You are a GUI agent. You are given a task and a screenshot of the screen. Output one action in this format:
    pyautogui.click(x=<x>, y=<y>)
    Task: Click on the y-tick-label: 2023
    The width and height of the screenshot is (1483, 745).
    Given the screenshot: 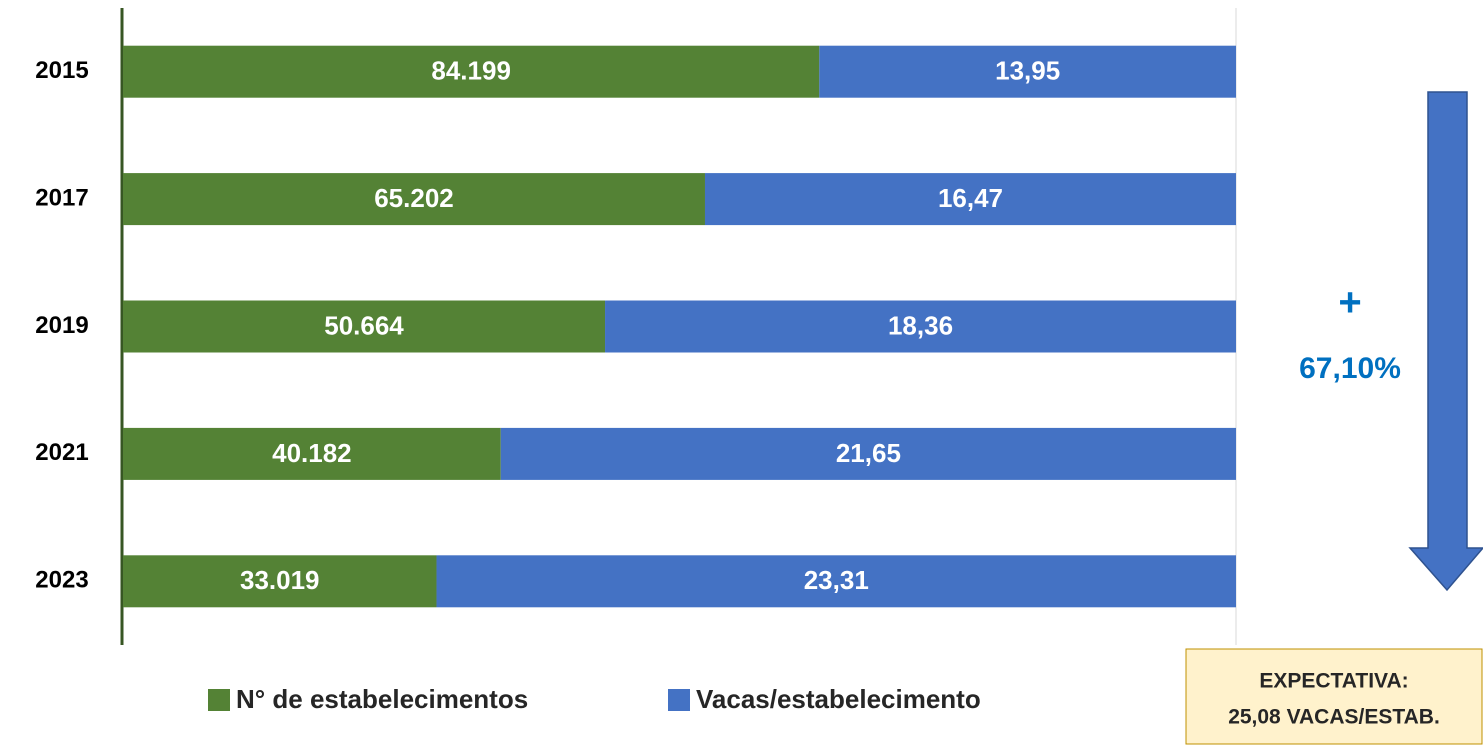 What is the action you would take?
    pyautogui.click(x=61, y=580)
    